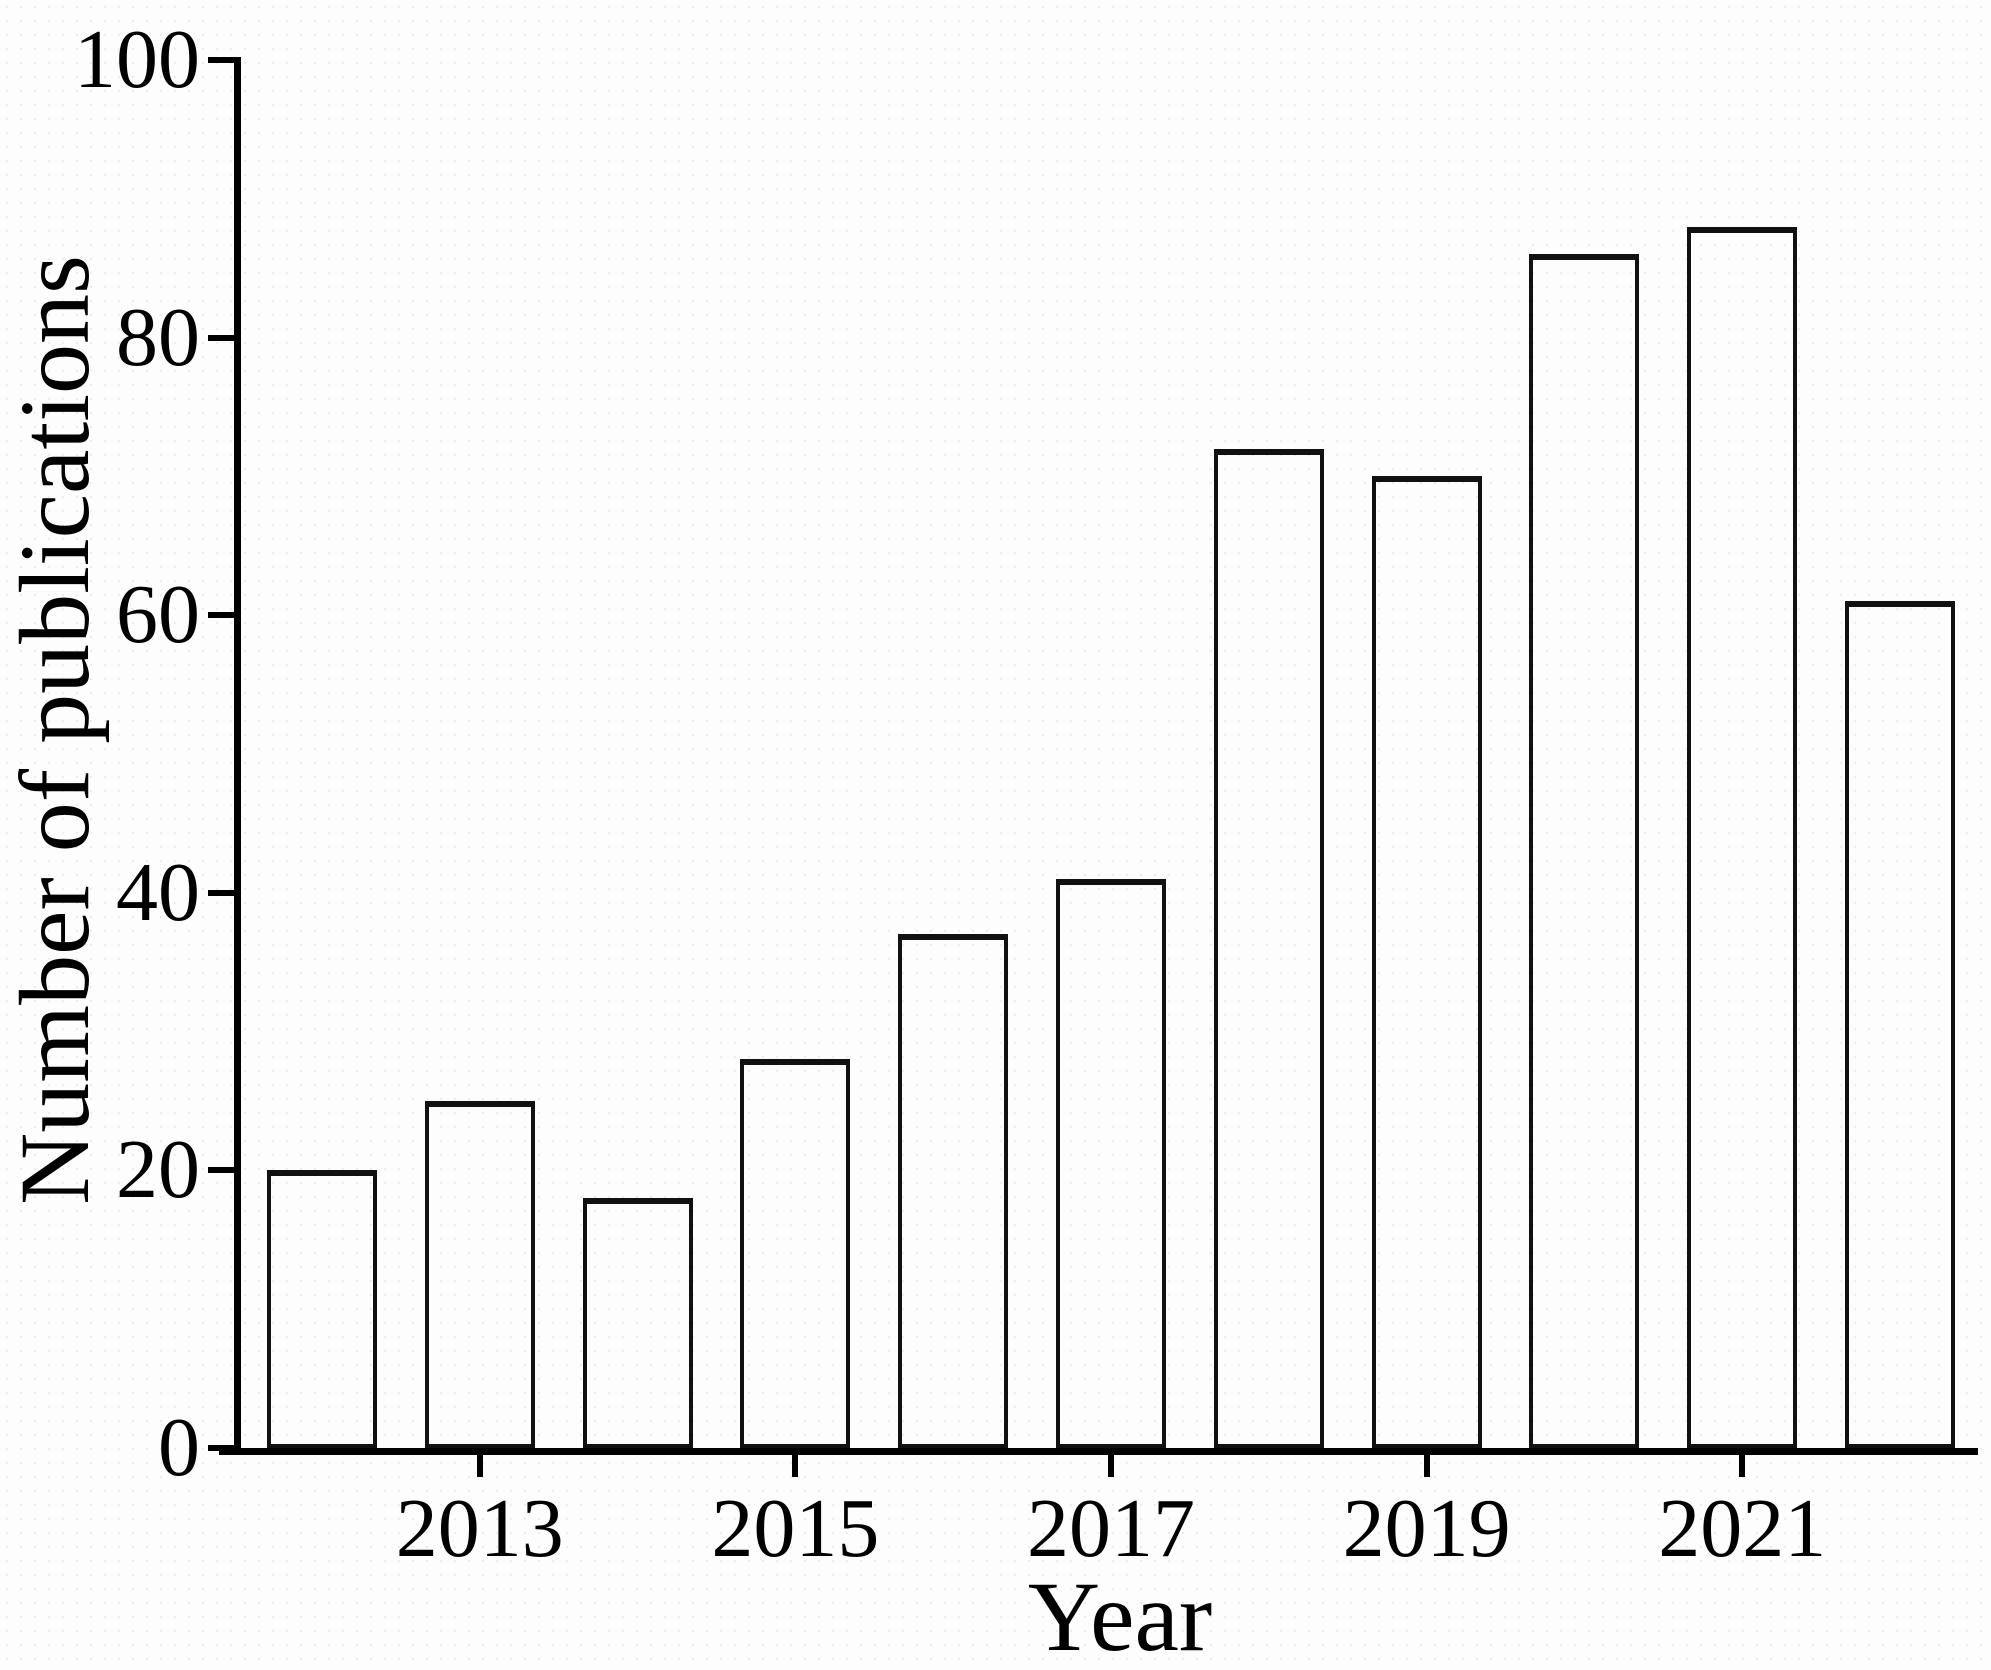 The height and width of the screenshot is (1670, 1991). What do you see at coordinates (1900, 1024) in the screenshot?
I see `bar-2022` at bounding box center [1900, 1024].